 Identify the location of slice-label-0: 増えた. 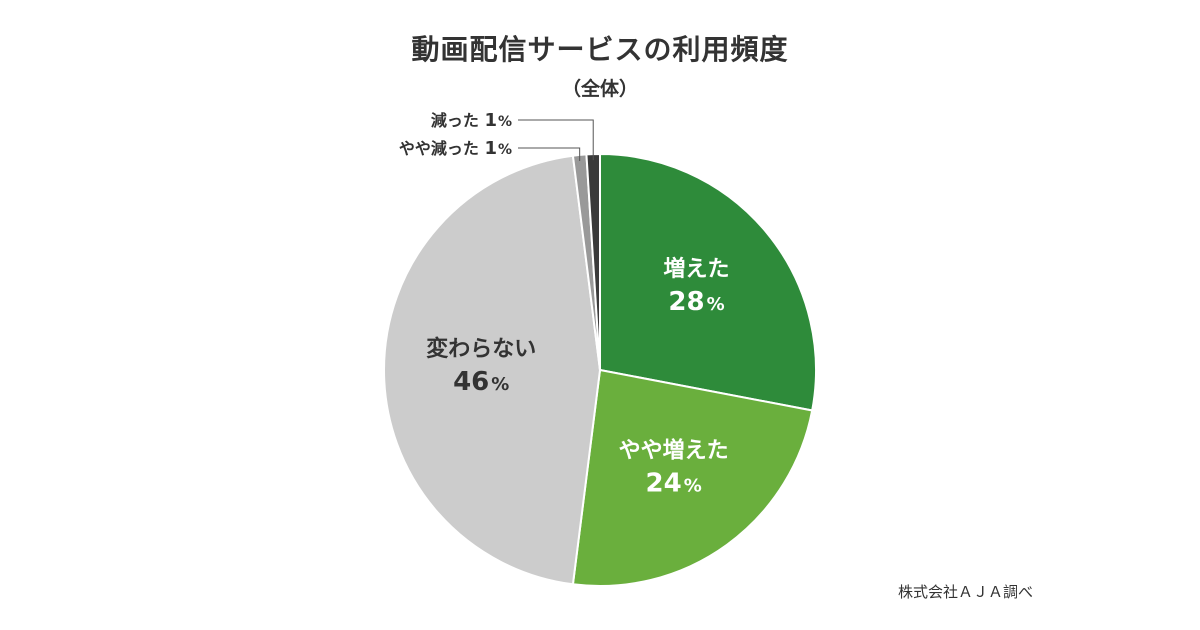
(697, 269).